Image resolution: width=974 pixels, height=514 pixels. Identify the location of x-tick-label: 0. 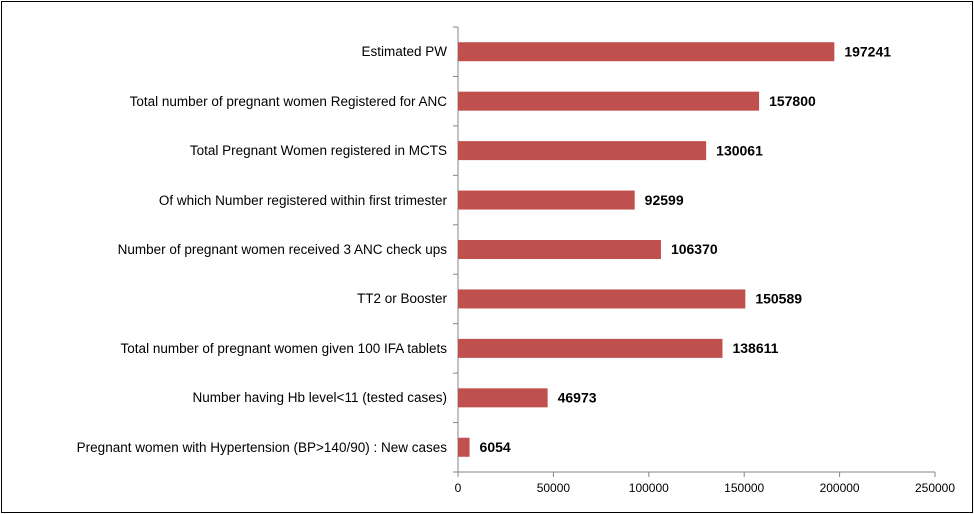
(458, 488).